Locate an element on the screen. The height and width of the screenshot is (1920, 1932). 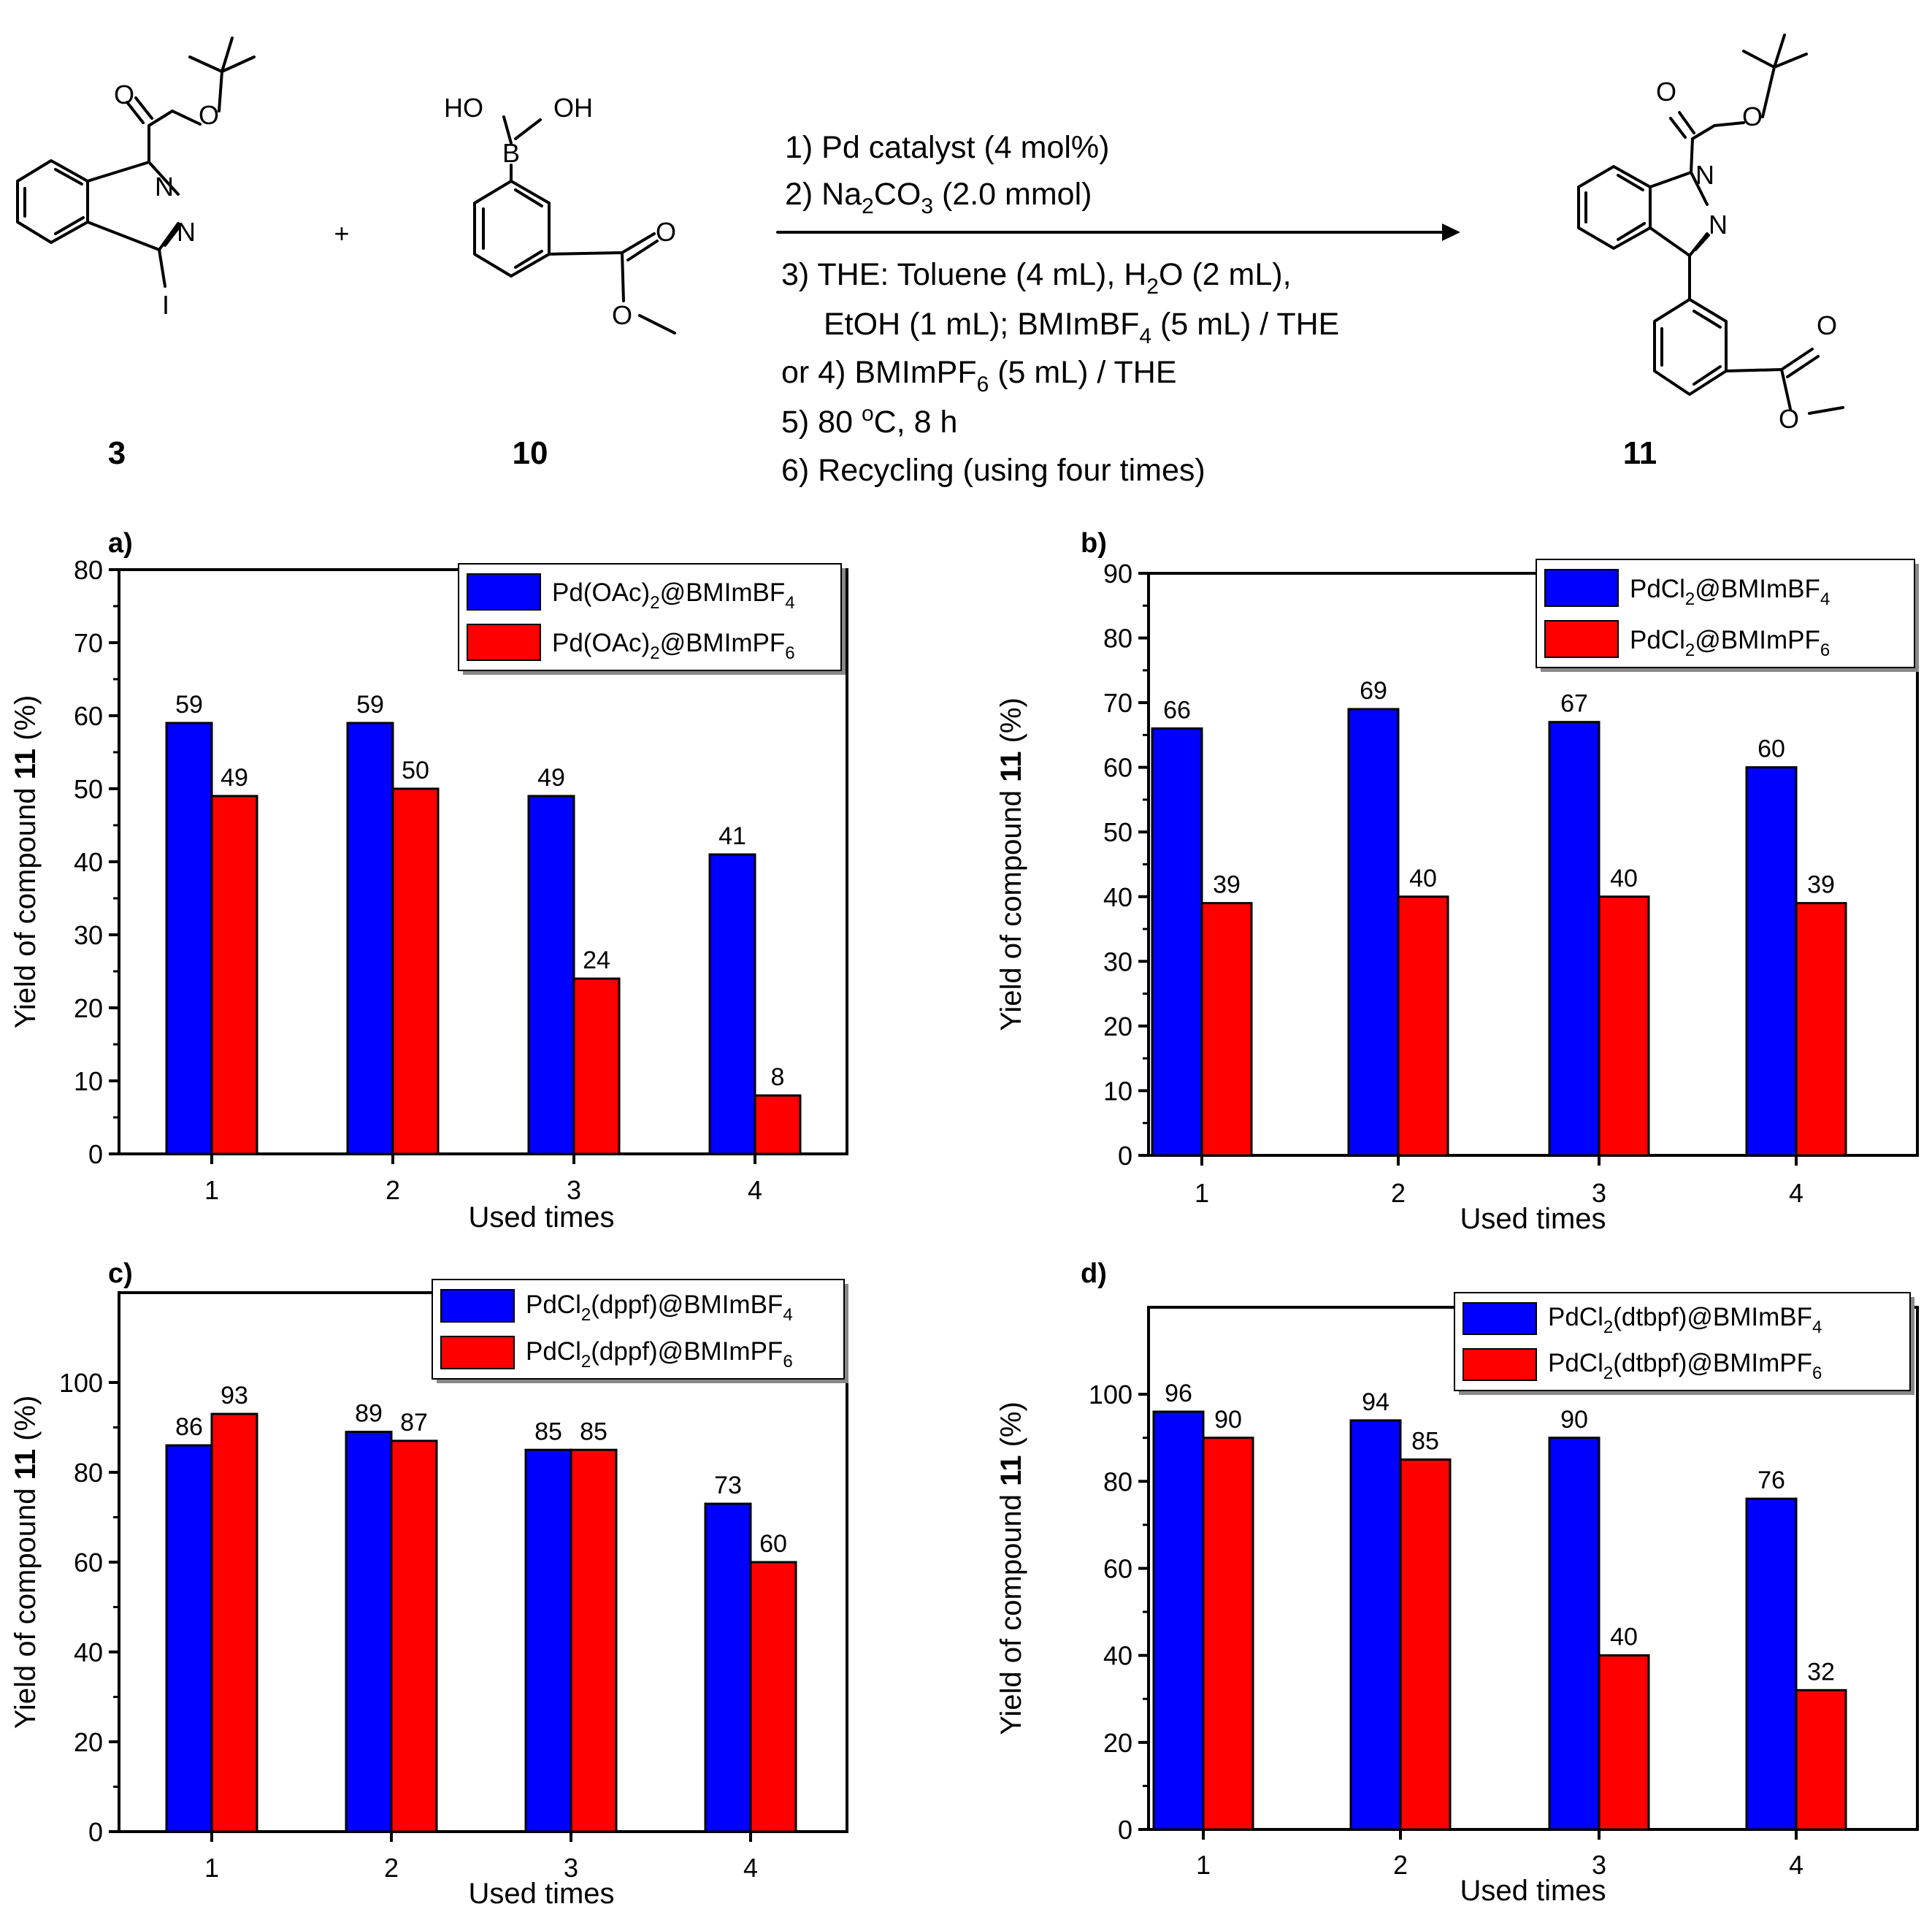
legend-label-b-pf6: PdCl2@BMImPF6 is located at coordinates (1730, 643).